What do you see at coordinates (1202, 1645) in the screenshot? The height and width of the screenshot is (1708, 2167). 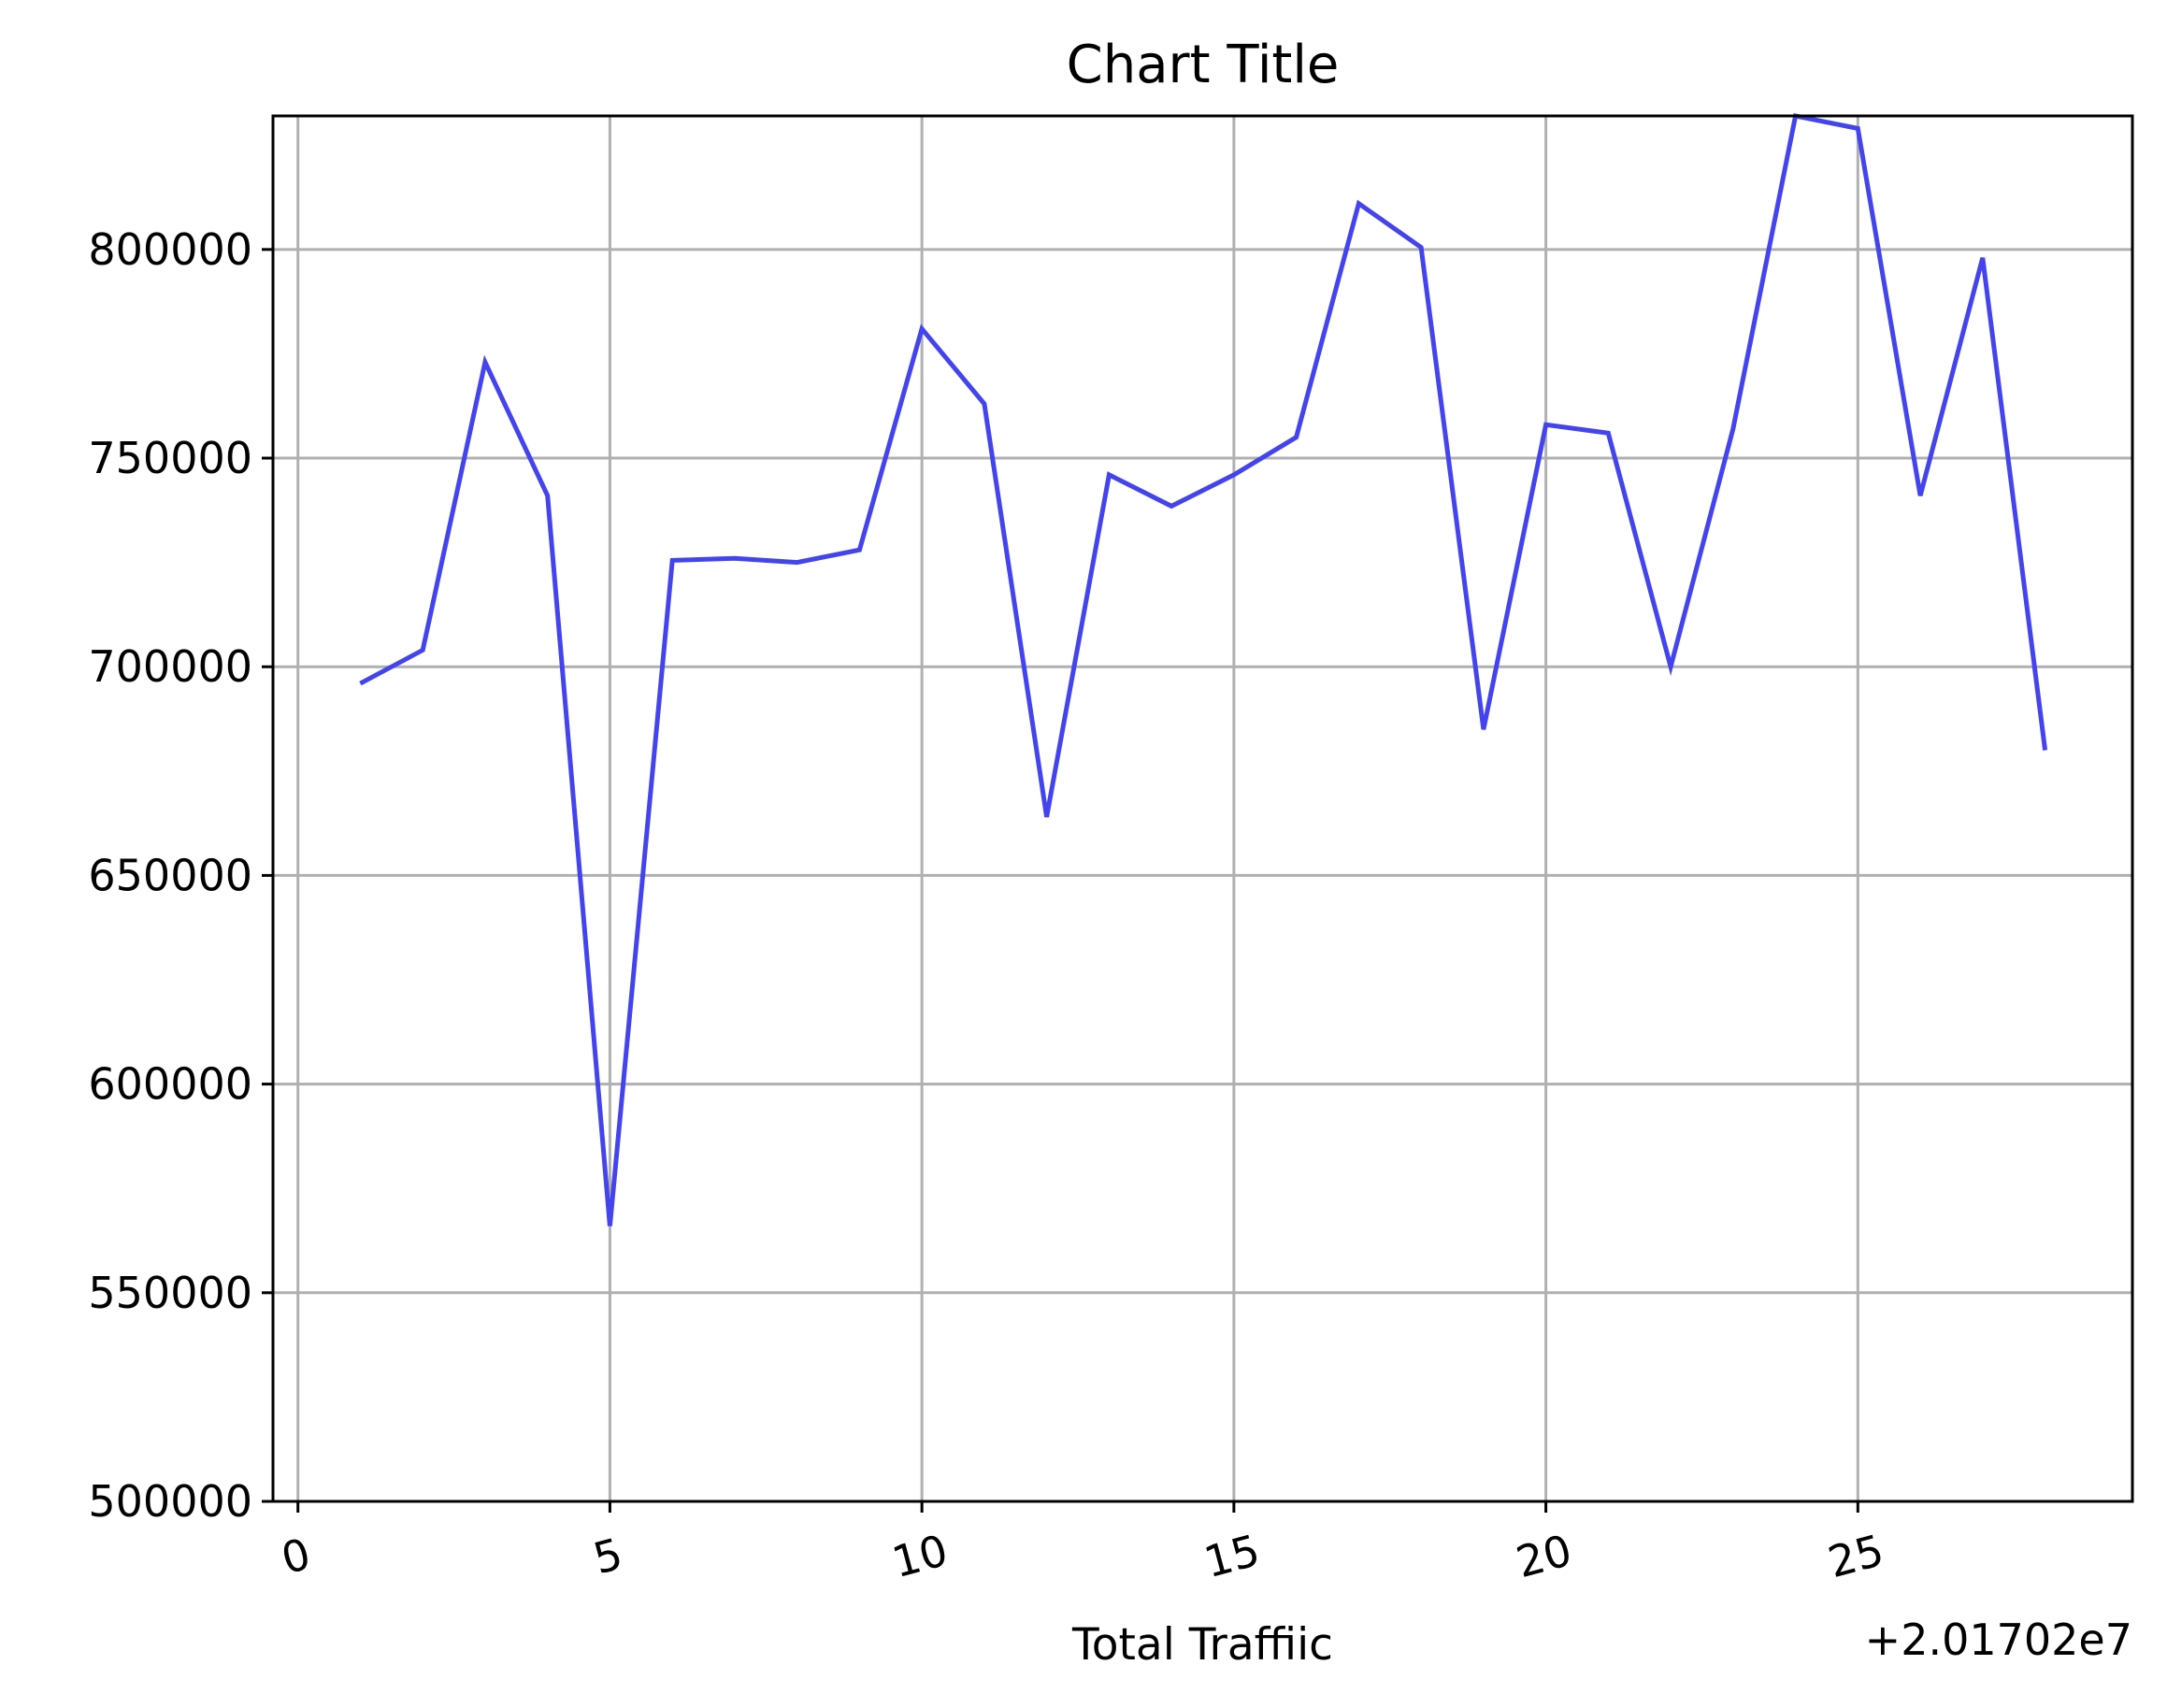 I see `x-axis-label: Total Traffiic` at bounding box center [1202, 1645].